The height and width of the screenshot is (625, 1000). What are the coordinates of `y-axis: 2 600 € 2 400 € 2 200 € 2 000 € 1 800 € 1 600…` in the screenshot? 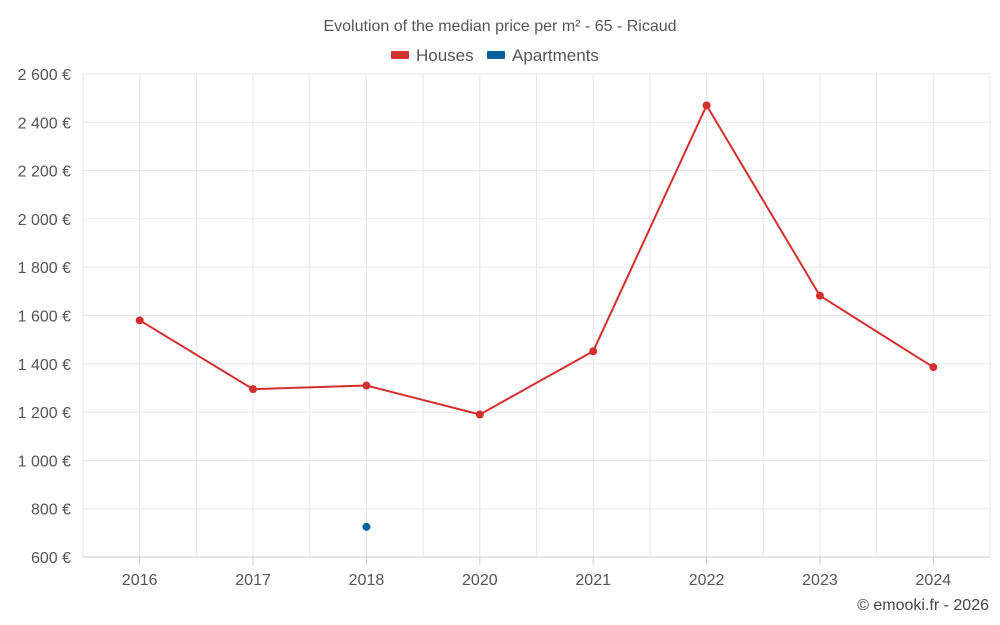 It's located at (44, 317).